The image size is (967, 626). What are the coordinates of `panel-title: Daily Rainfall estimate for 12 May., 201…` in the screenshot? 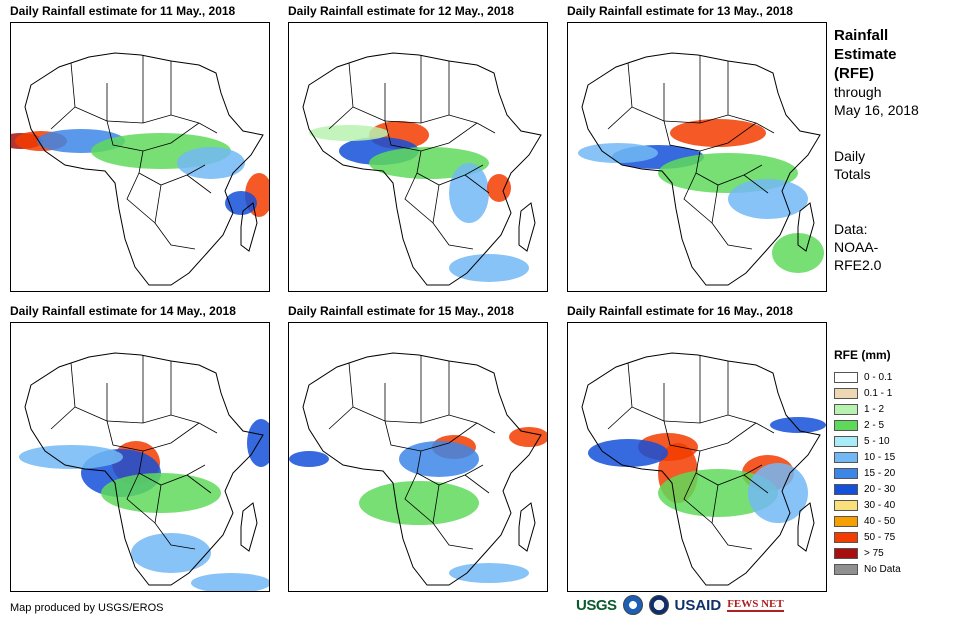 It's located at (401, 11).